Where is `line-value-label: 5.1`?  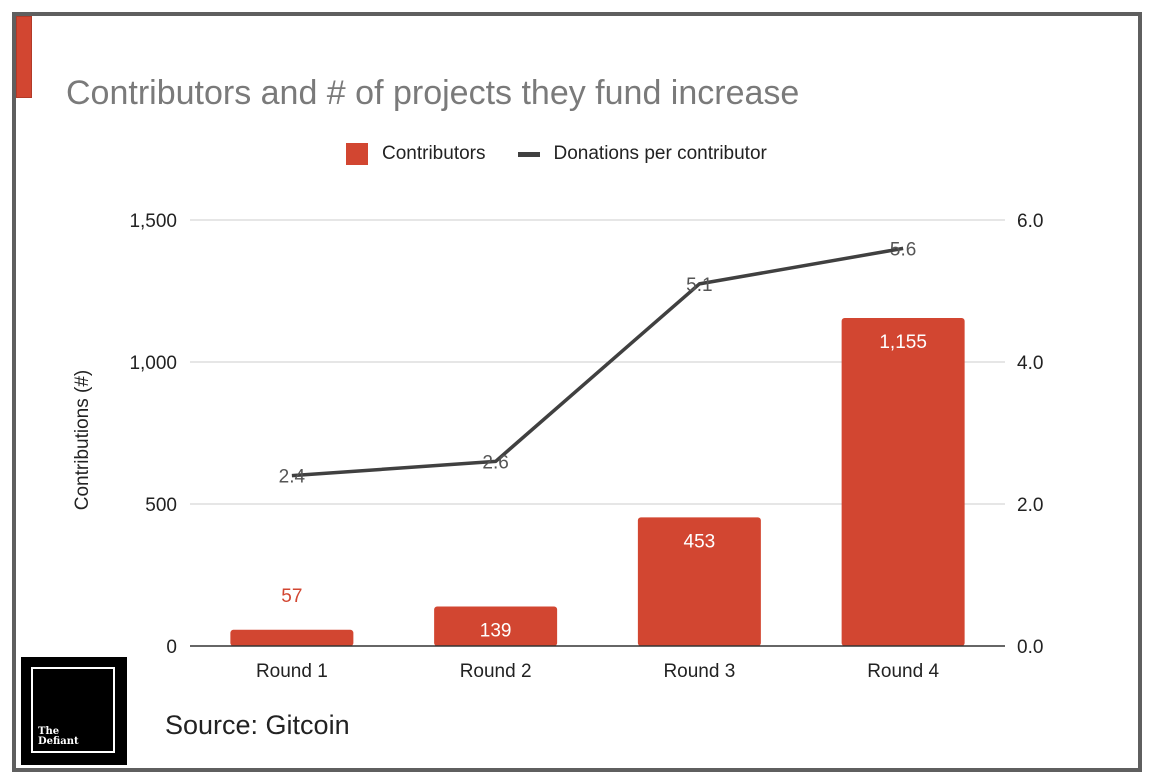 line-value-label: 5.1 is located at coordinates (699, 285).